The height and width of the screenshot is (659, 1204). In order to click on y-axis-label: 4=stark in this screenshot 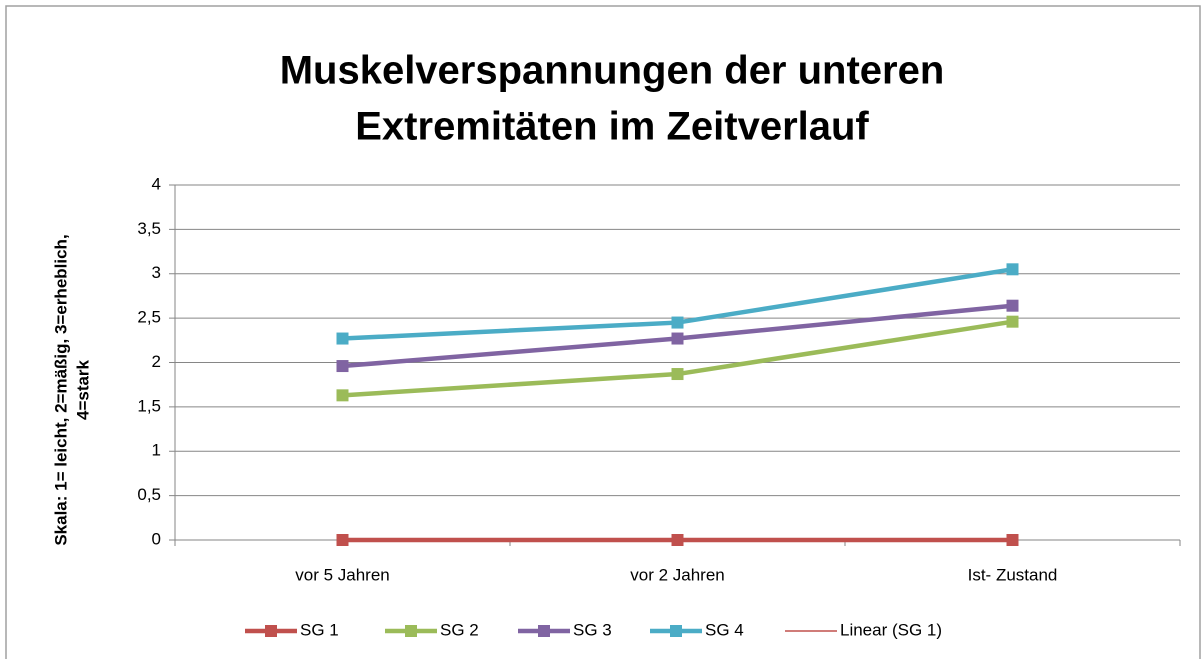, I will do `click(82, 389)`.